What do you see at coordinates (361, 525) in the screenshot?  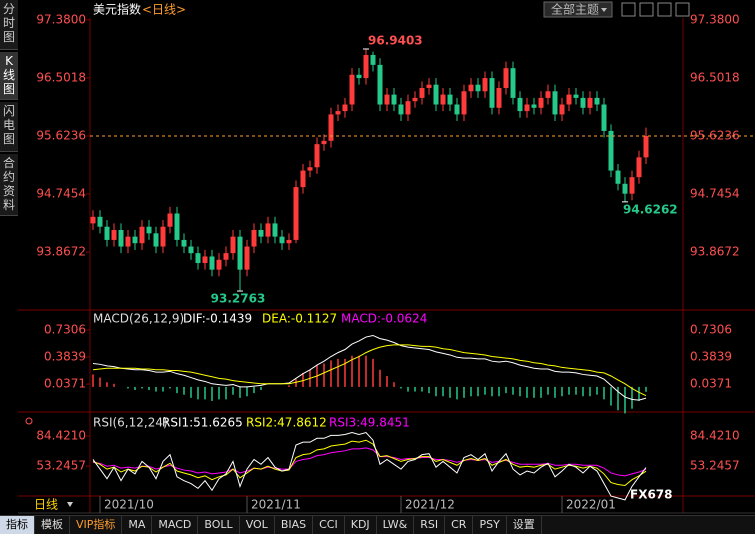 I see `indicator-tab: KDJ` at bounding box center [361, 525].